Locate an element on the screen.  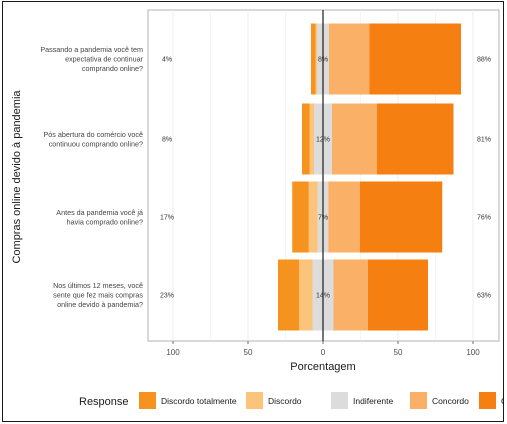
y-axis-title: Compras online devido à pandemia is located at coordinates (17, 177).